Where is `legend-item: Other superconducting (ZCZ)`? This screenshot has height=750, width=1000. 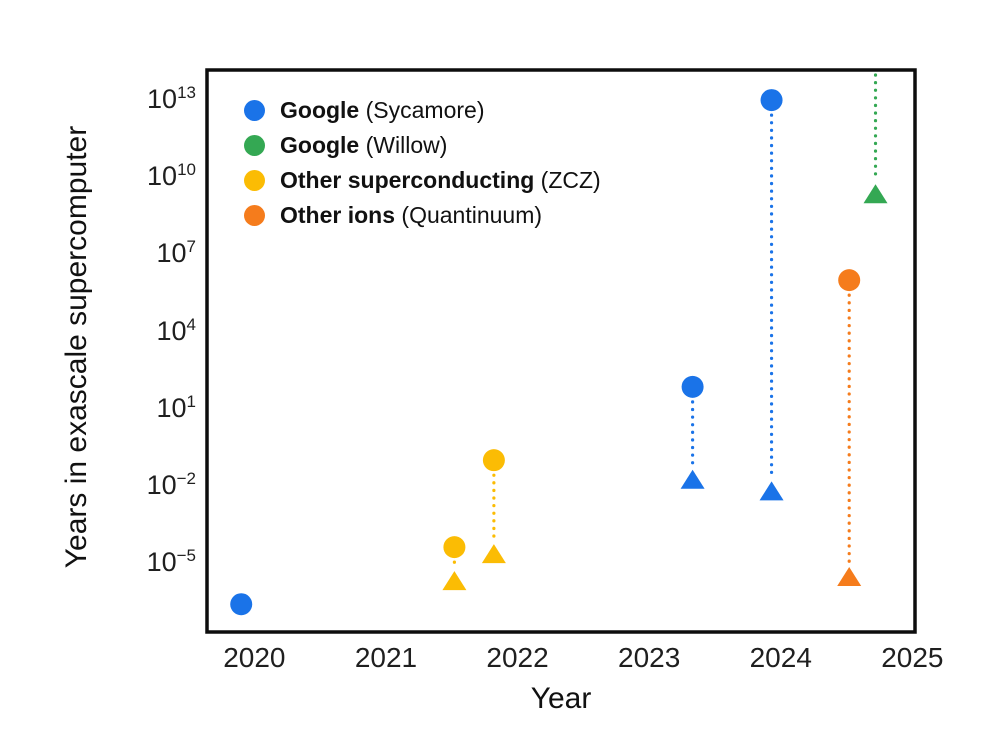
legend-item: Other superconducting (ZCZ) is located at coordinates (422, 180).